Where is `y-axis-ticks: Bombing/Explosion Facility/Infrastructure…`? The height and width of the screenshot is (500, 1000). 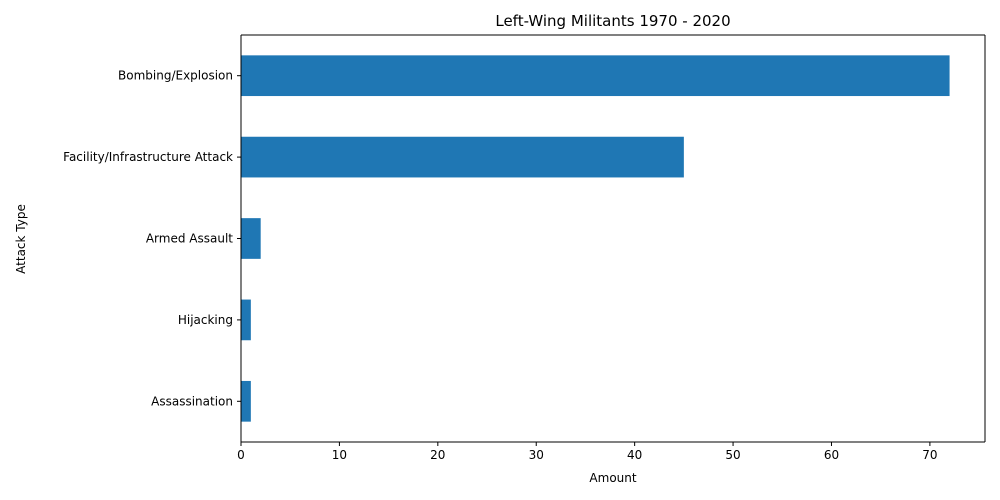
y-axis-ticks: Bombing/Explosion Facility/Infrastructure… is located at coordinates (152, 238).